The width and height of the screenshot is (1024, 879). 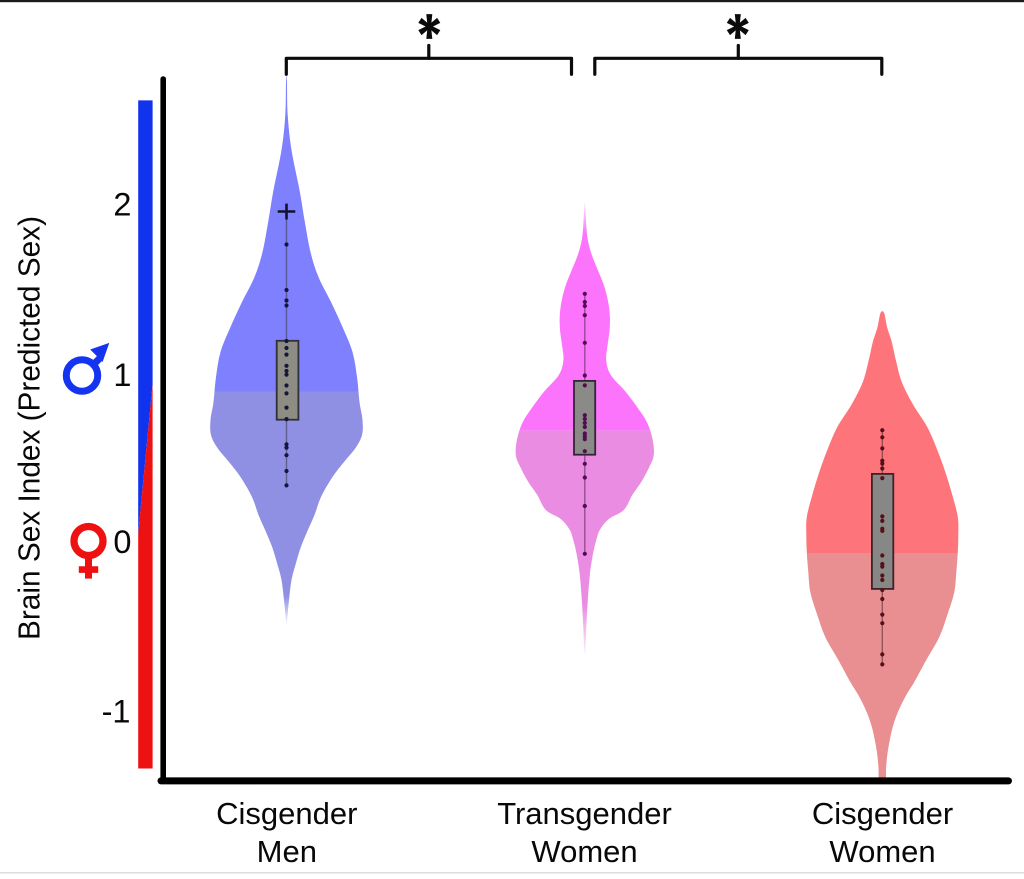 I want to click on svg-text:Brain Sex Index (Predicted Sex: Brain Sex Index (Predicted Sex), so click(x=29, y=428).